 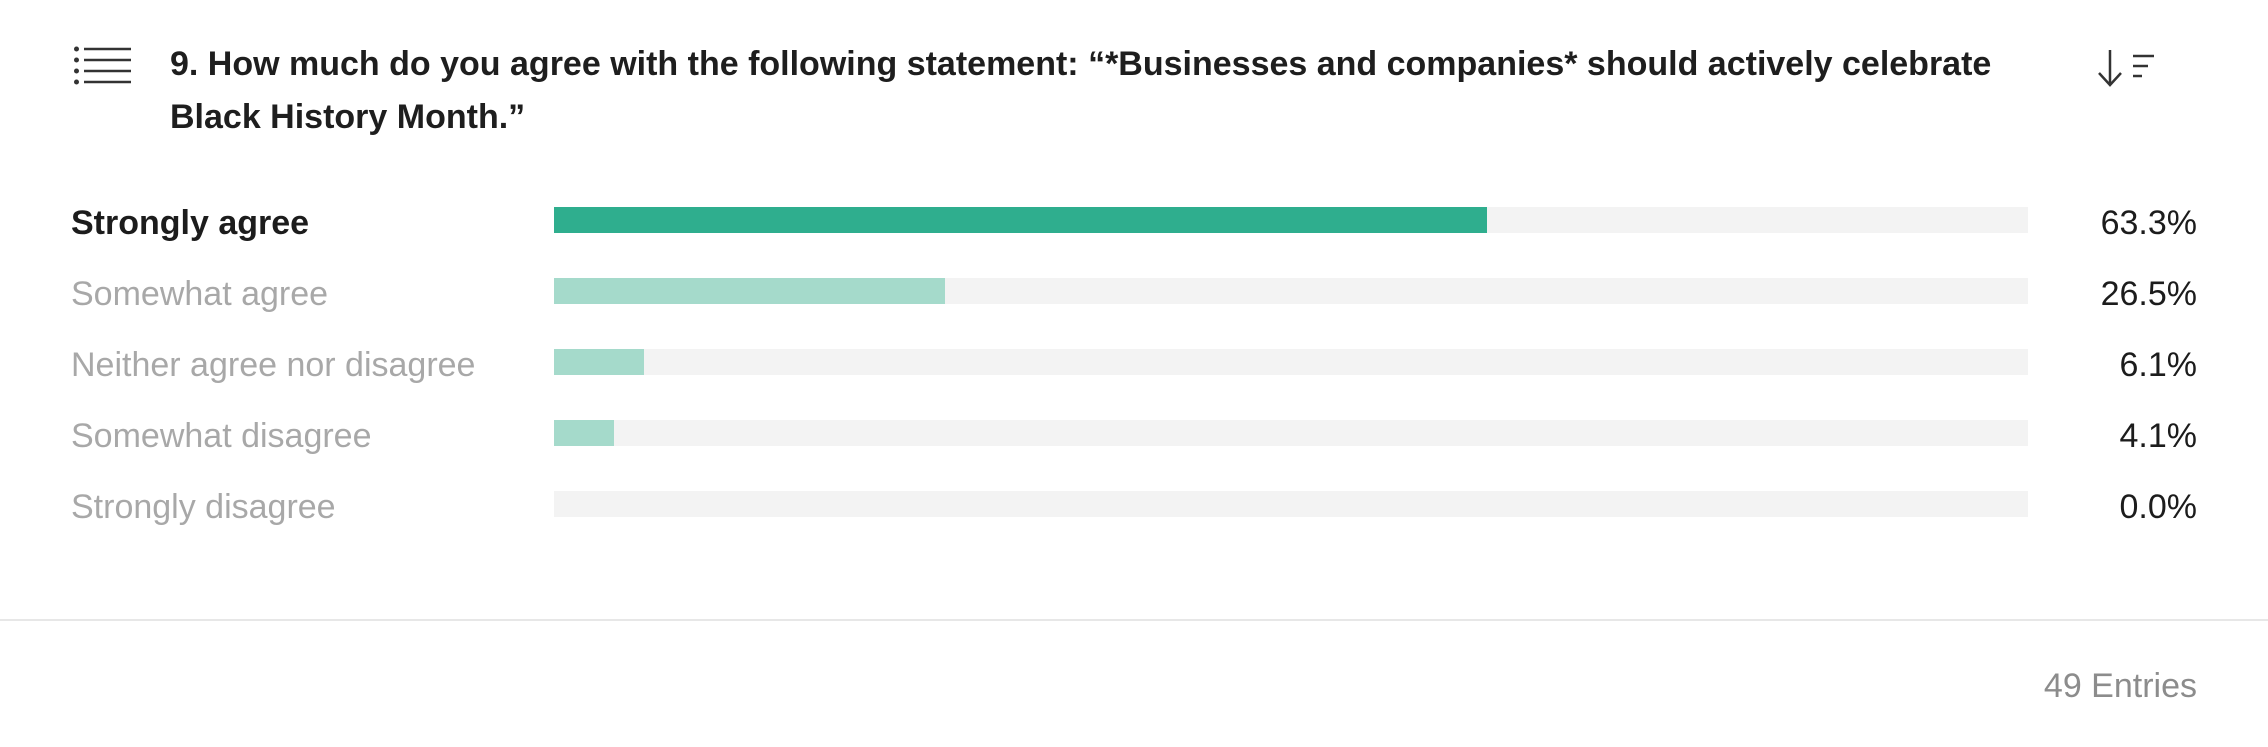 I want to click on result-row: Strongly agree 63.3%, so click(x=1134, y=223).